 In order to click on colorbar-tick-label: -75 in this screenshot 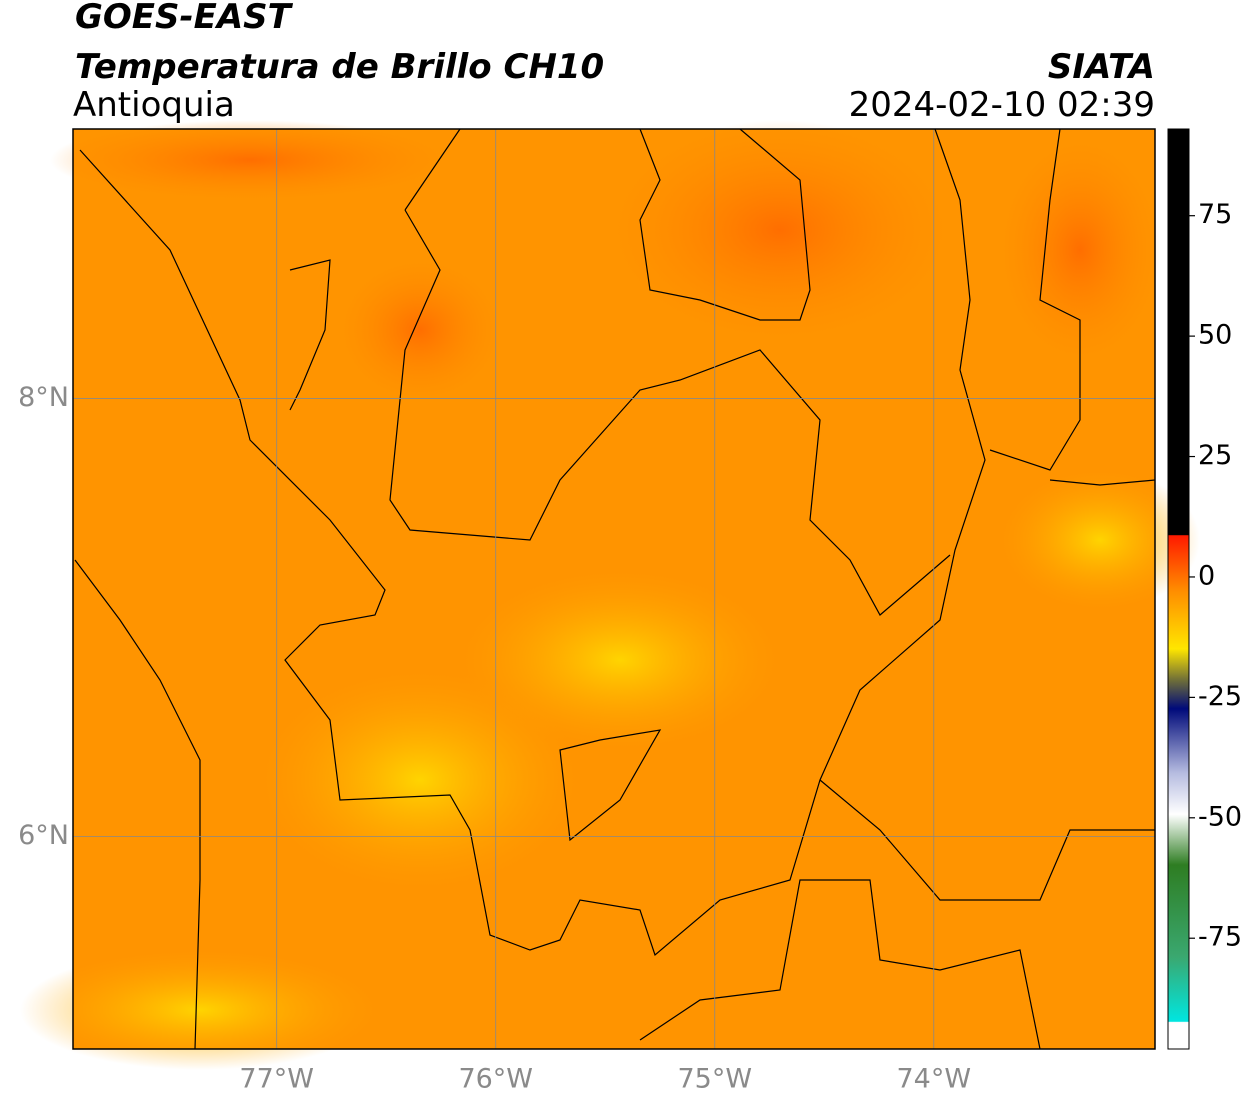, I will do `click(1220, 937)`.